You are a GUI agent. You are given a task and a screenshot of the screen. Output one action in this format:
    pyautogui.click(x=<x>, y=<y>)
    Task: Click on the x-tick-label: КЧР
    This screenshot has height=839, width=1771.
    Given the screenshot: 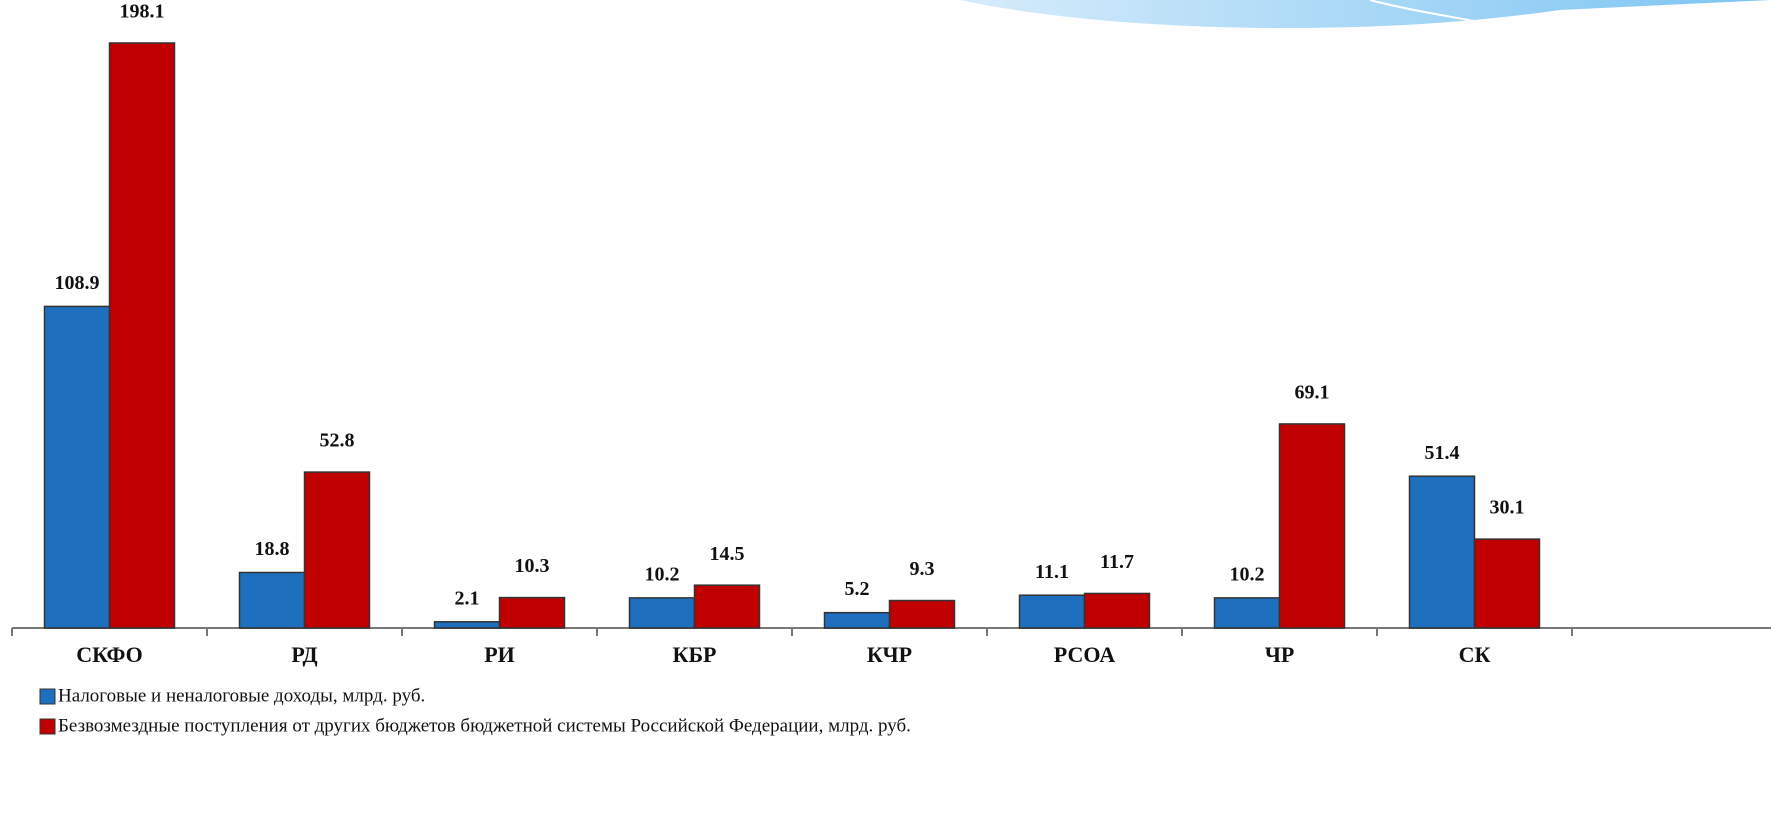 What is the action you would take?
    pyautogui.click(x=889, y=654)
    